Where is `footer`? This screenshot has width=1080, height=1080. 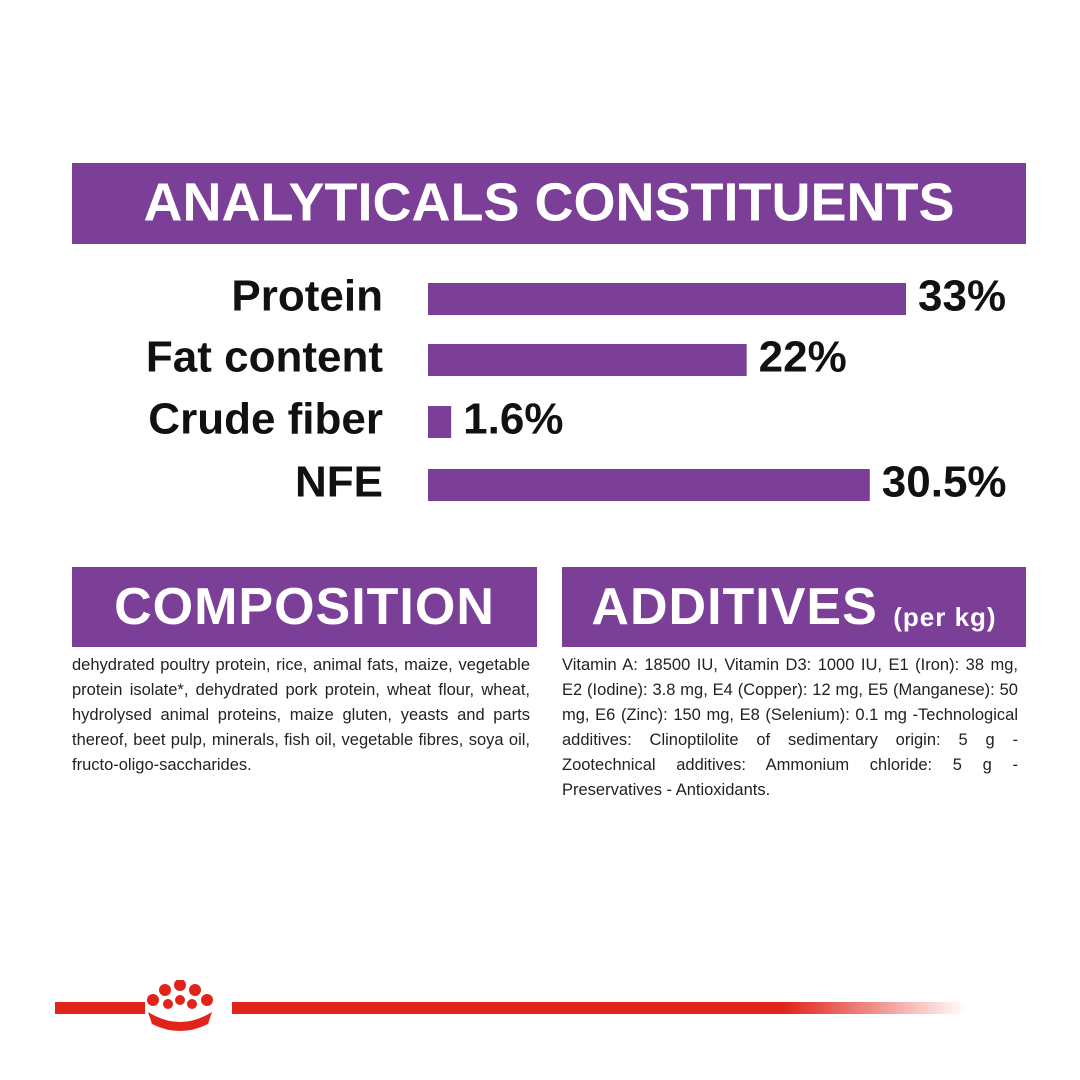 footer is located at coordinates (511, 1005).